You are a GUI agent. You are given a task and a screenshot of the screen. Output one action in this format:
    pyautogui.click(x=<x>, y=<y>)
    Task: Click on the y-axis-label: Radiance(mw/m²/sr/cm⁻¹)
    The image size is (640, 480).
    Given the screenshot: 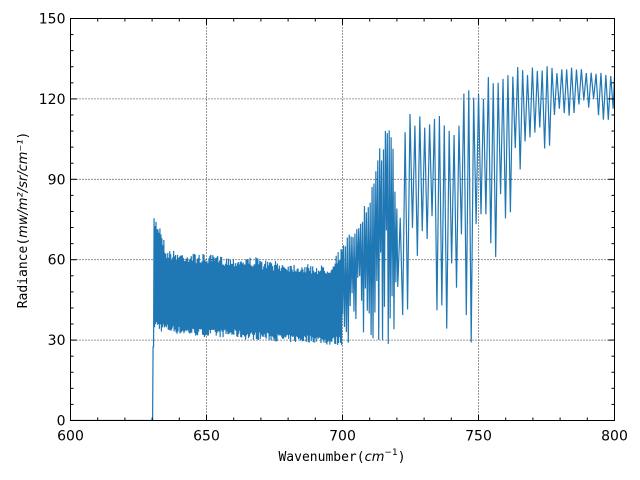 What is the action you would take?
    pyautogui.click(x=23, y=220)
    